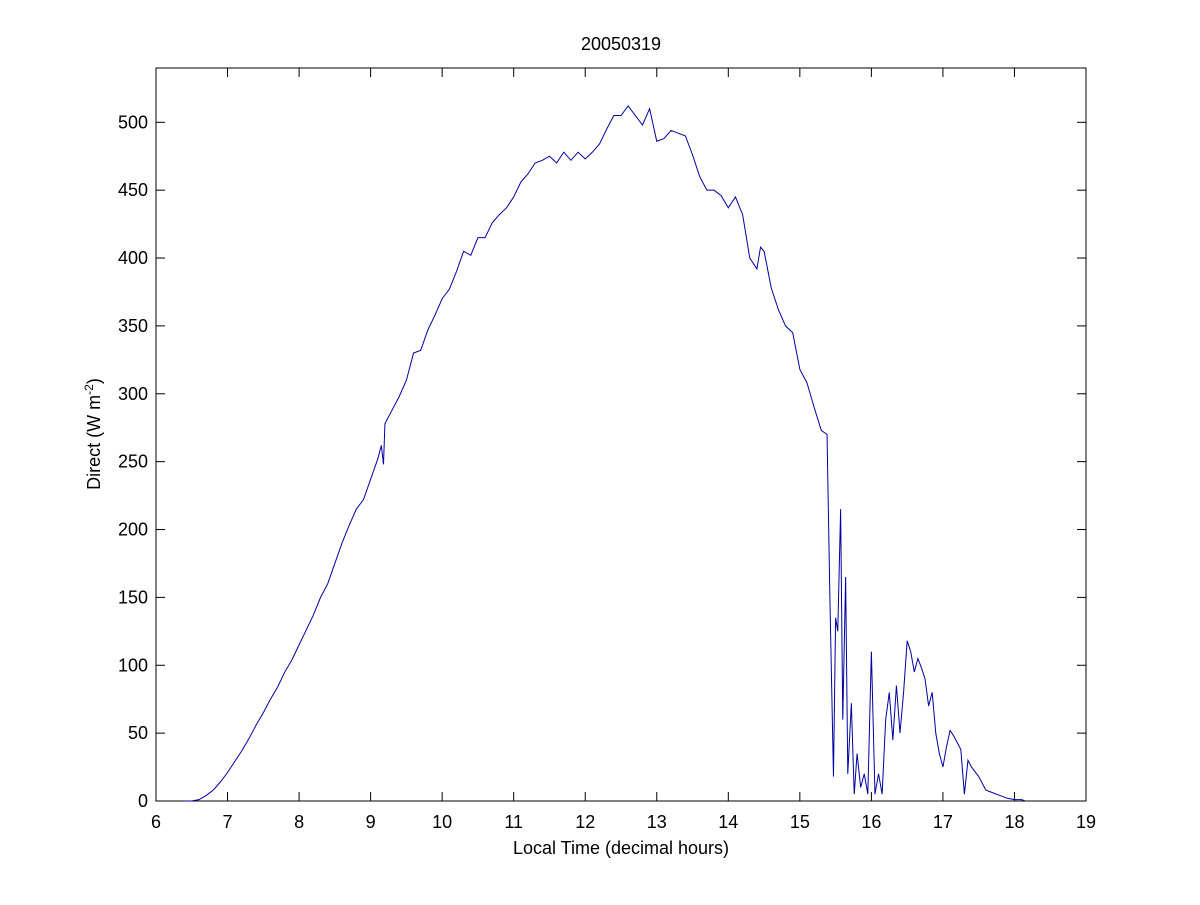 This screenshot has height=905, width=1200. I want to click on y-label-text: Direct (W m, so click(94, 442).